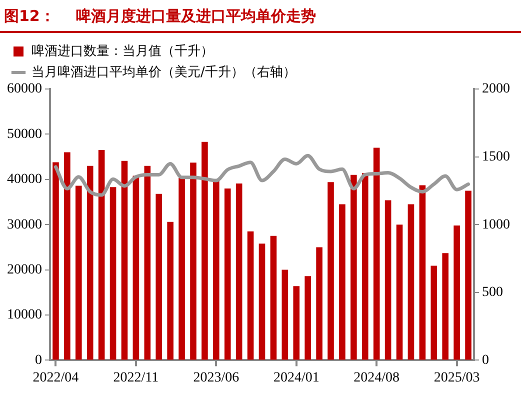 Image resolution: width=521 pixels, height=403 pixels. Describe the element at coordinates (260, 16) in the screenshot. I see `chart-title: 图12： 啤酒月度进口量及进口平均单价走势` at that location.